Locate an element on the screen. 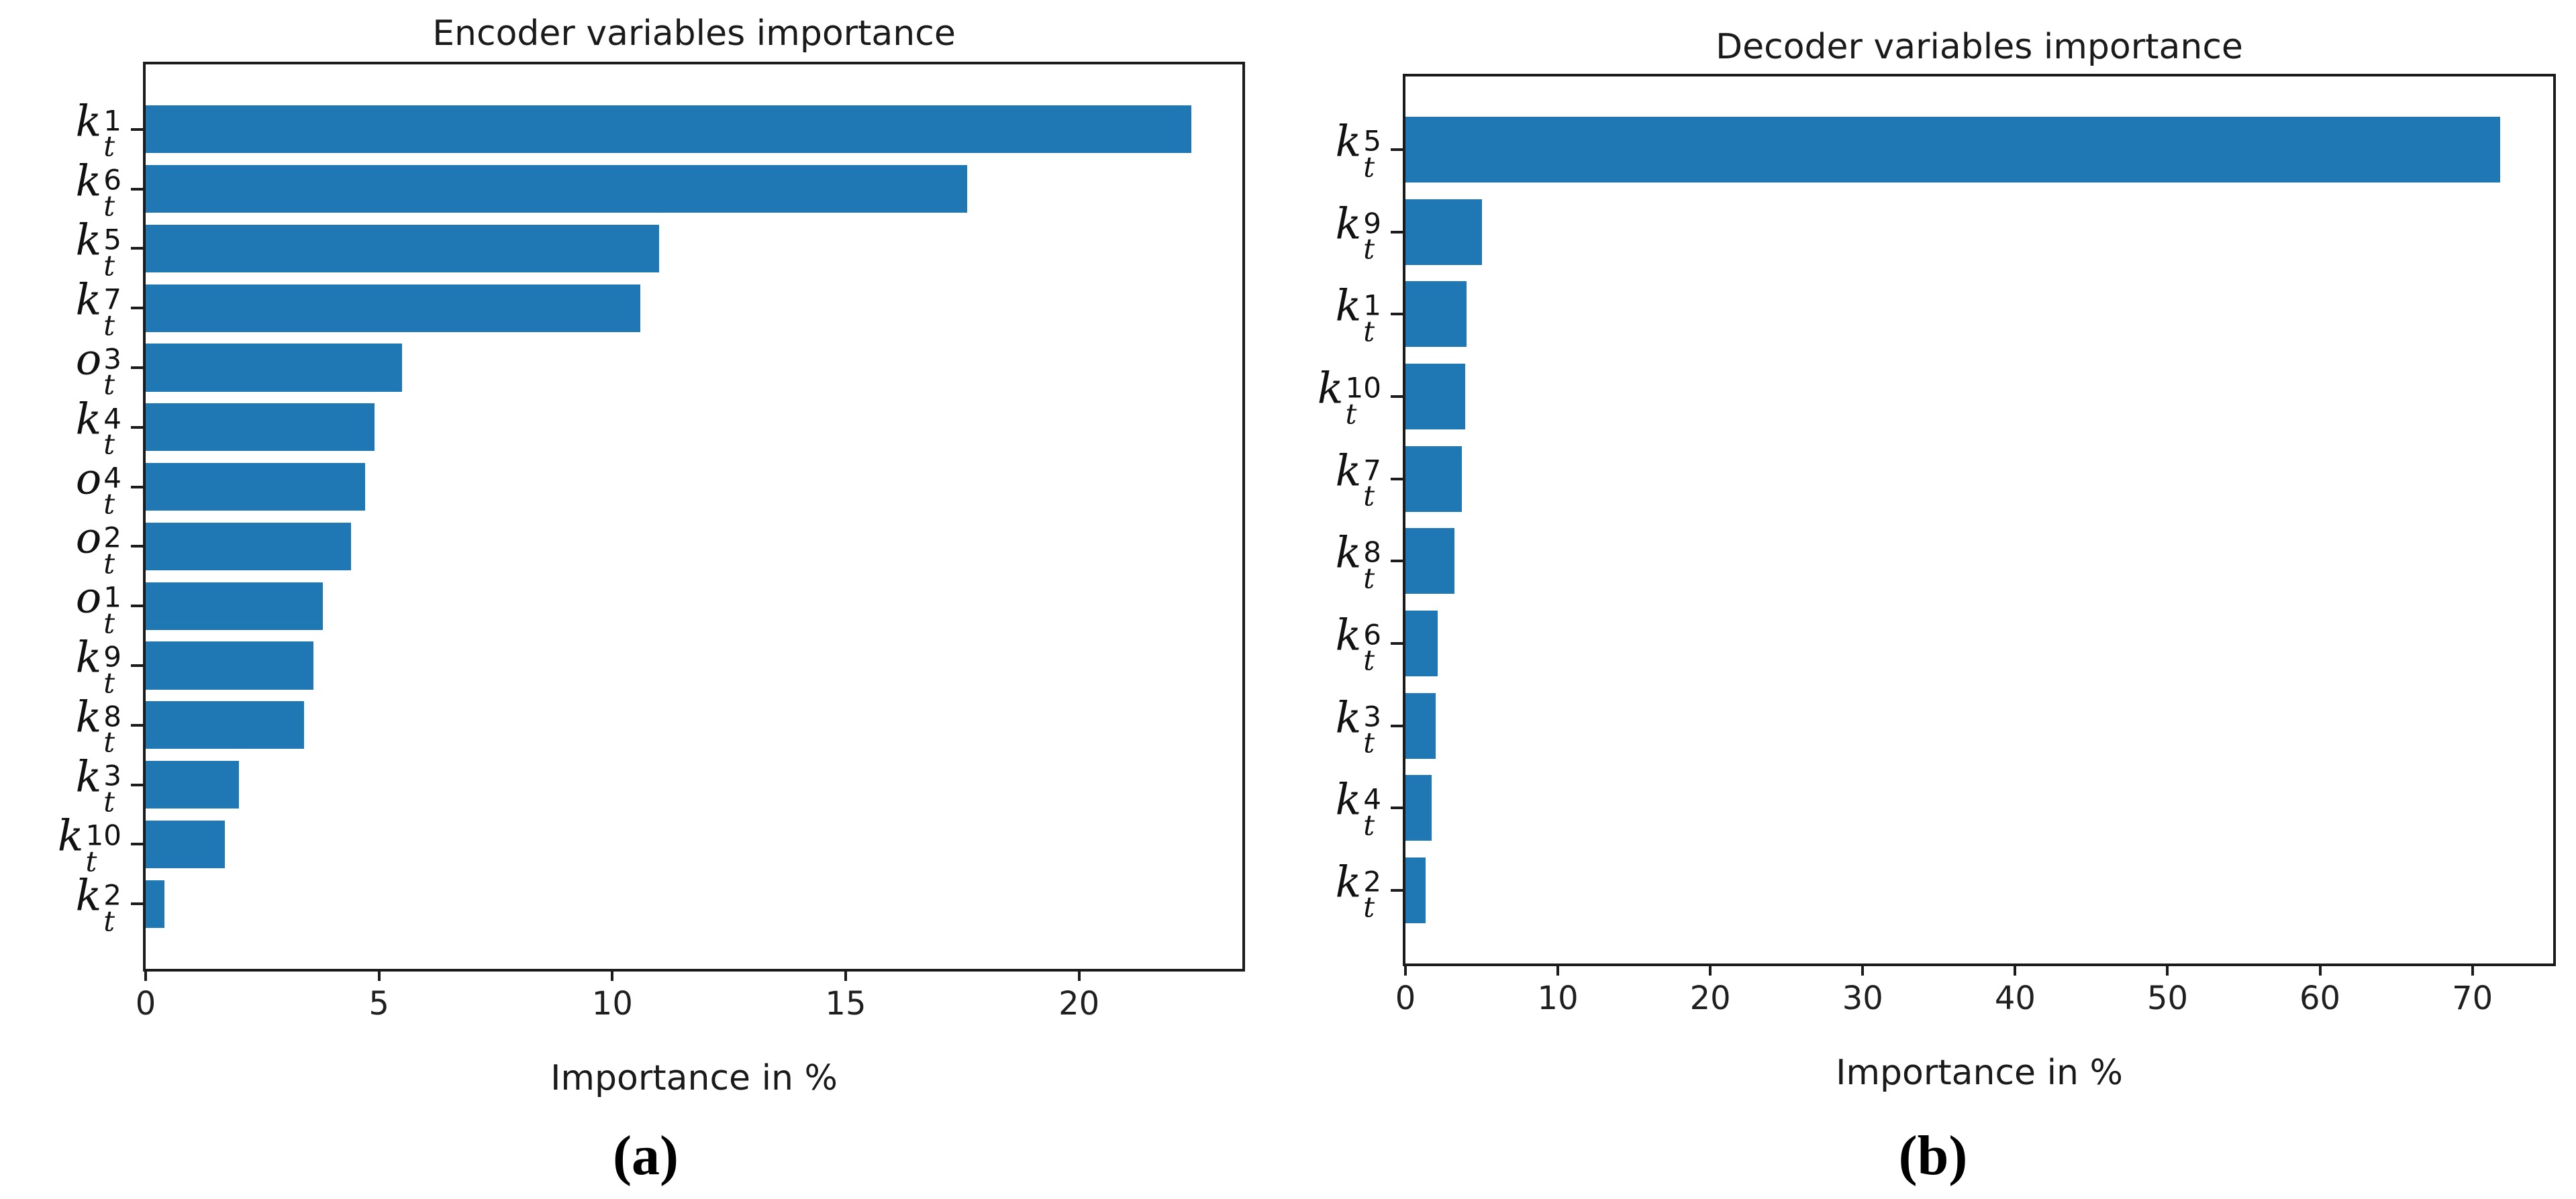 This screenshot has height=1199, width=2576. x-tick-label: 40 is located at coordinates (2015, 998).